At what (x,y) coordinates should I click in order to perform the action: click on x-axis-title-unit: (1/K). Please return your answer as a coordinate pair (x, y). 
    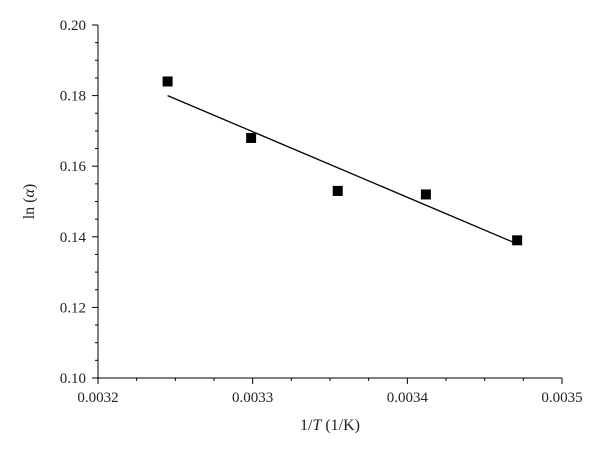
    Looking at the image, I should click on (340, 425).